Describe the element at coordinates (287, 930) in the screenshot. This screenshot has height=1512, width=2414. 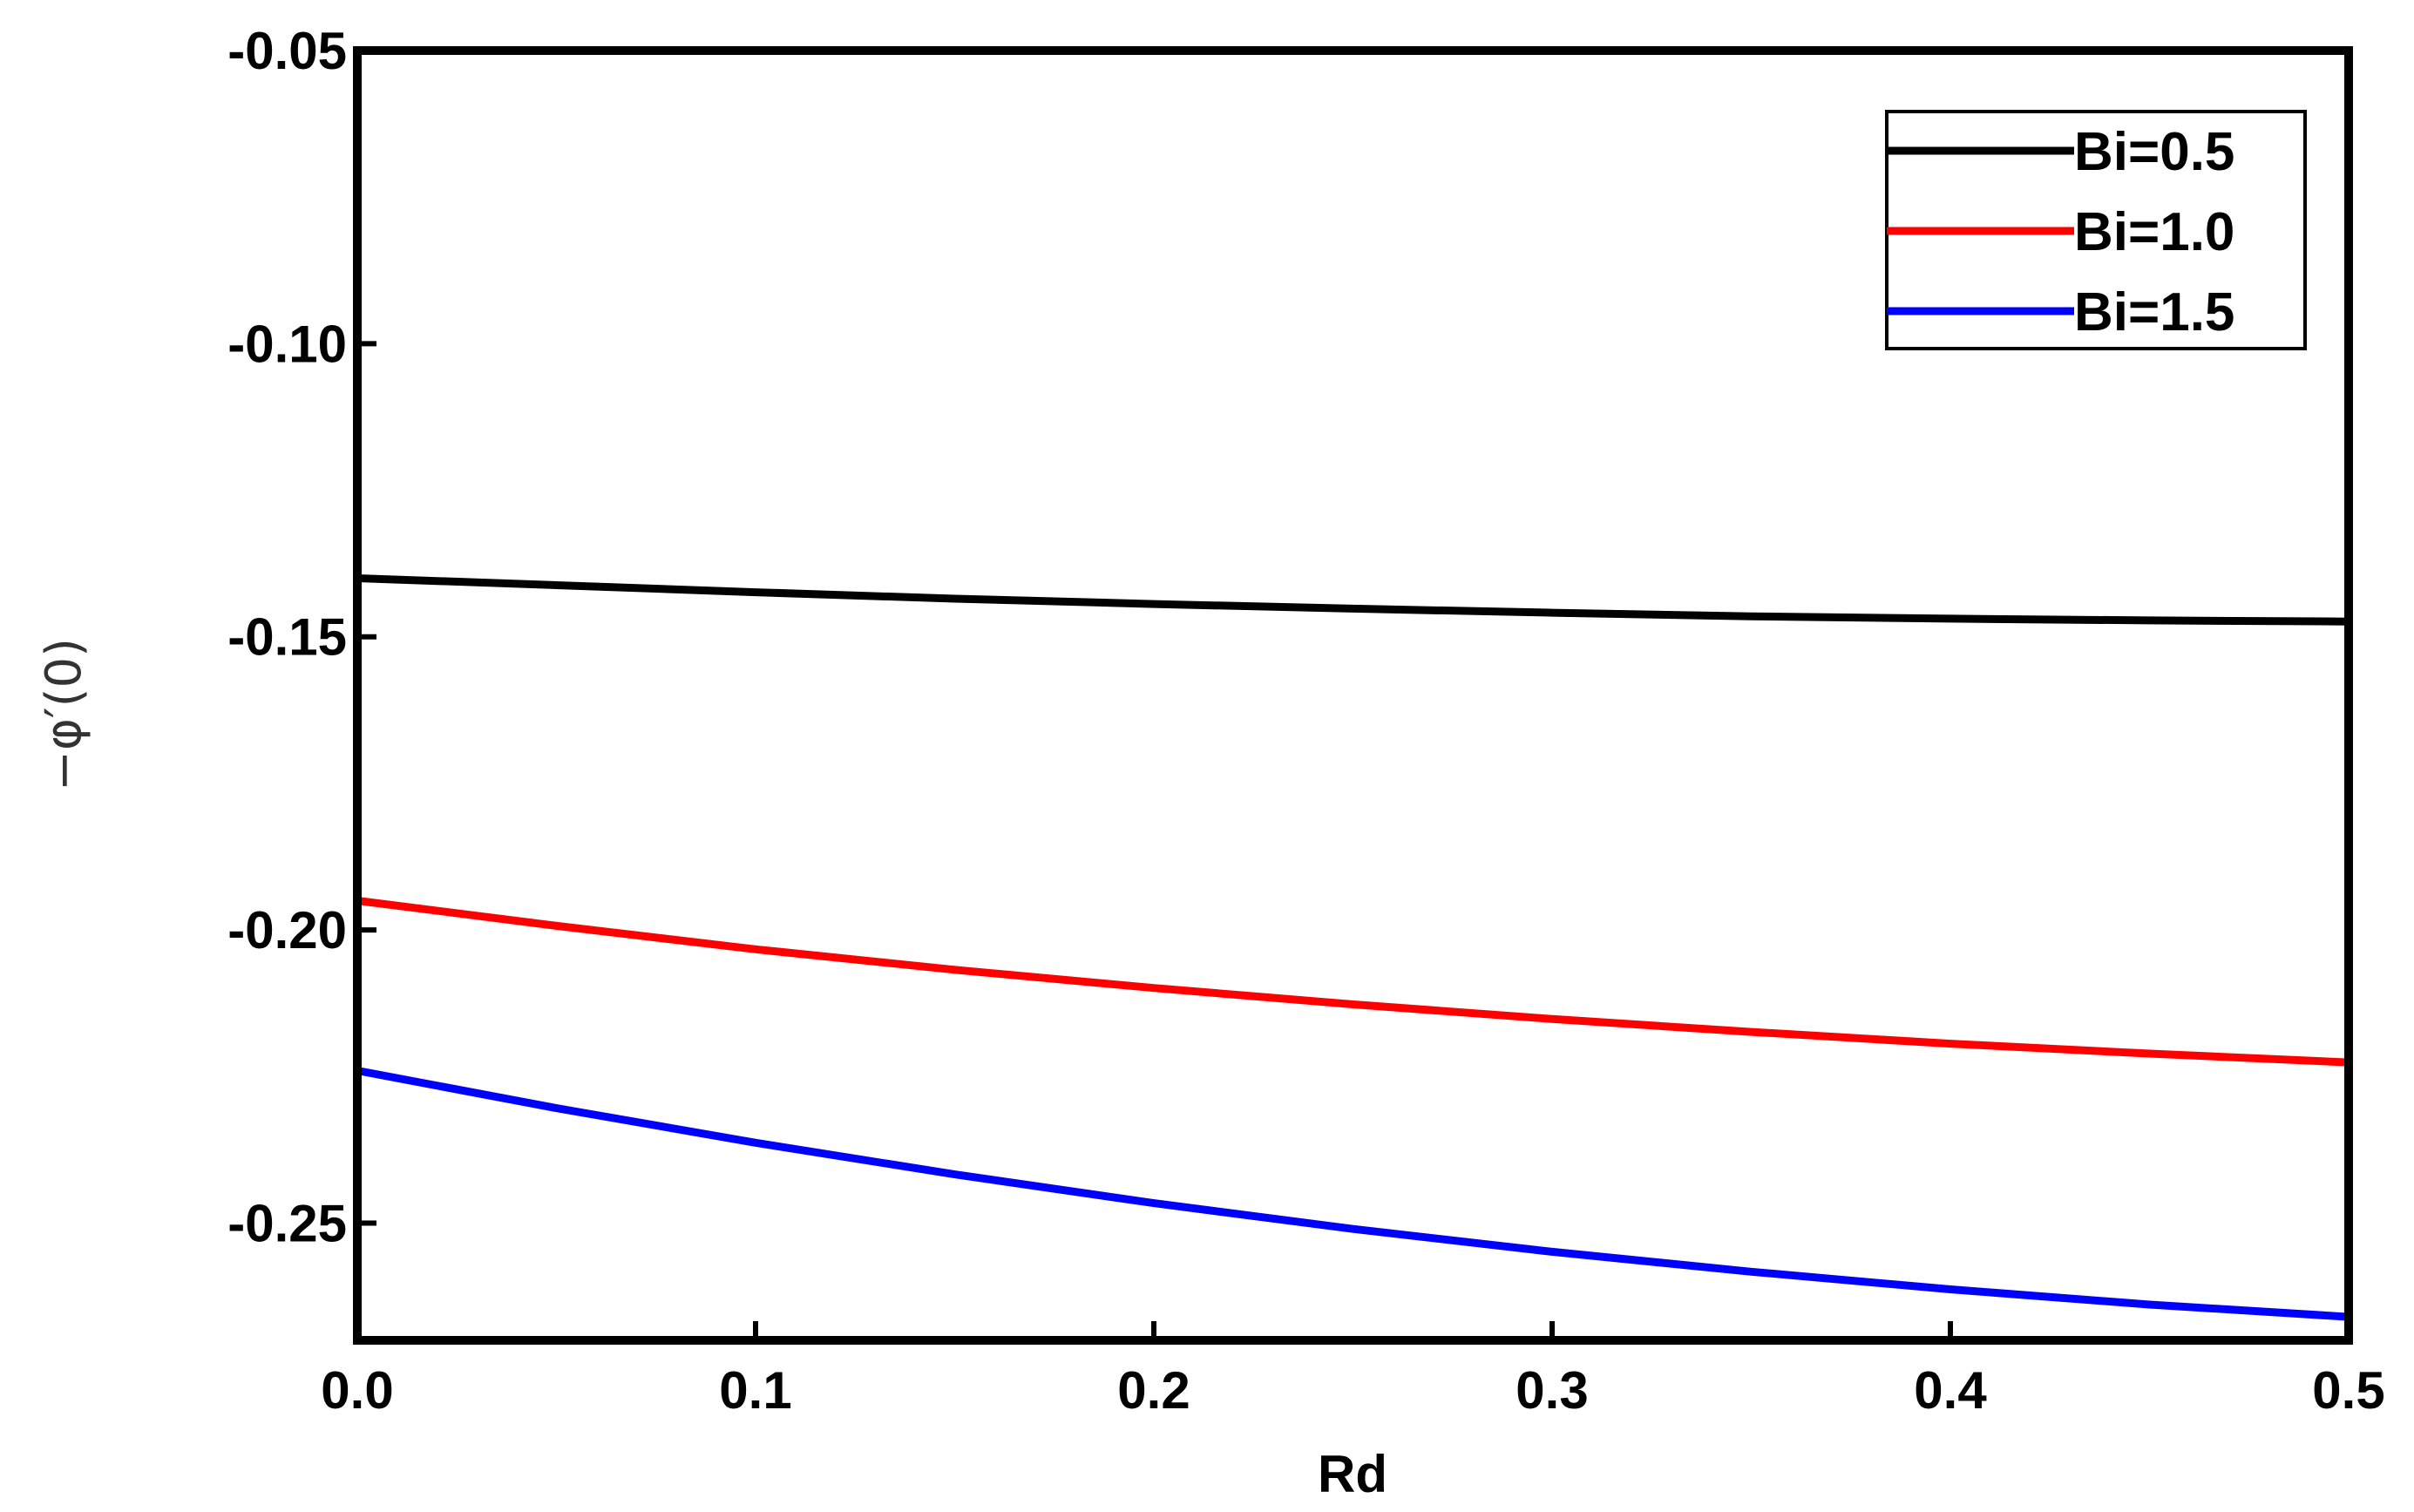
I see `y-tick-label: -0.20` at that location.